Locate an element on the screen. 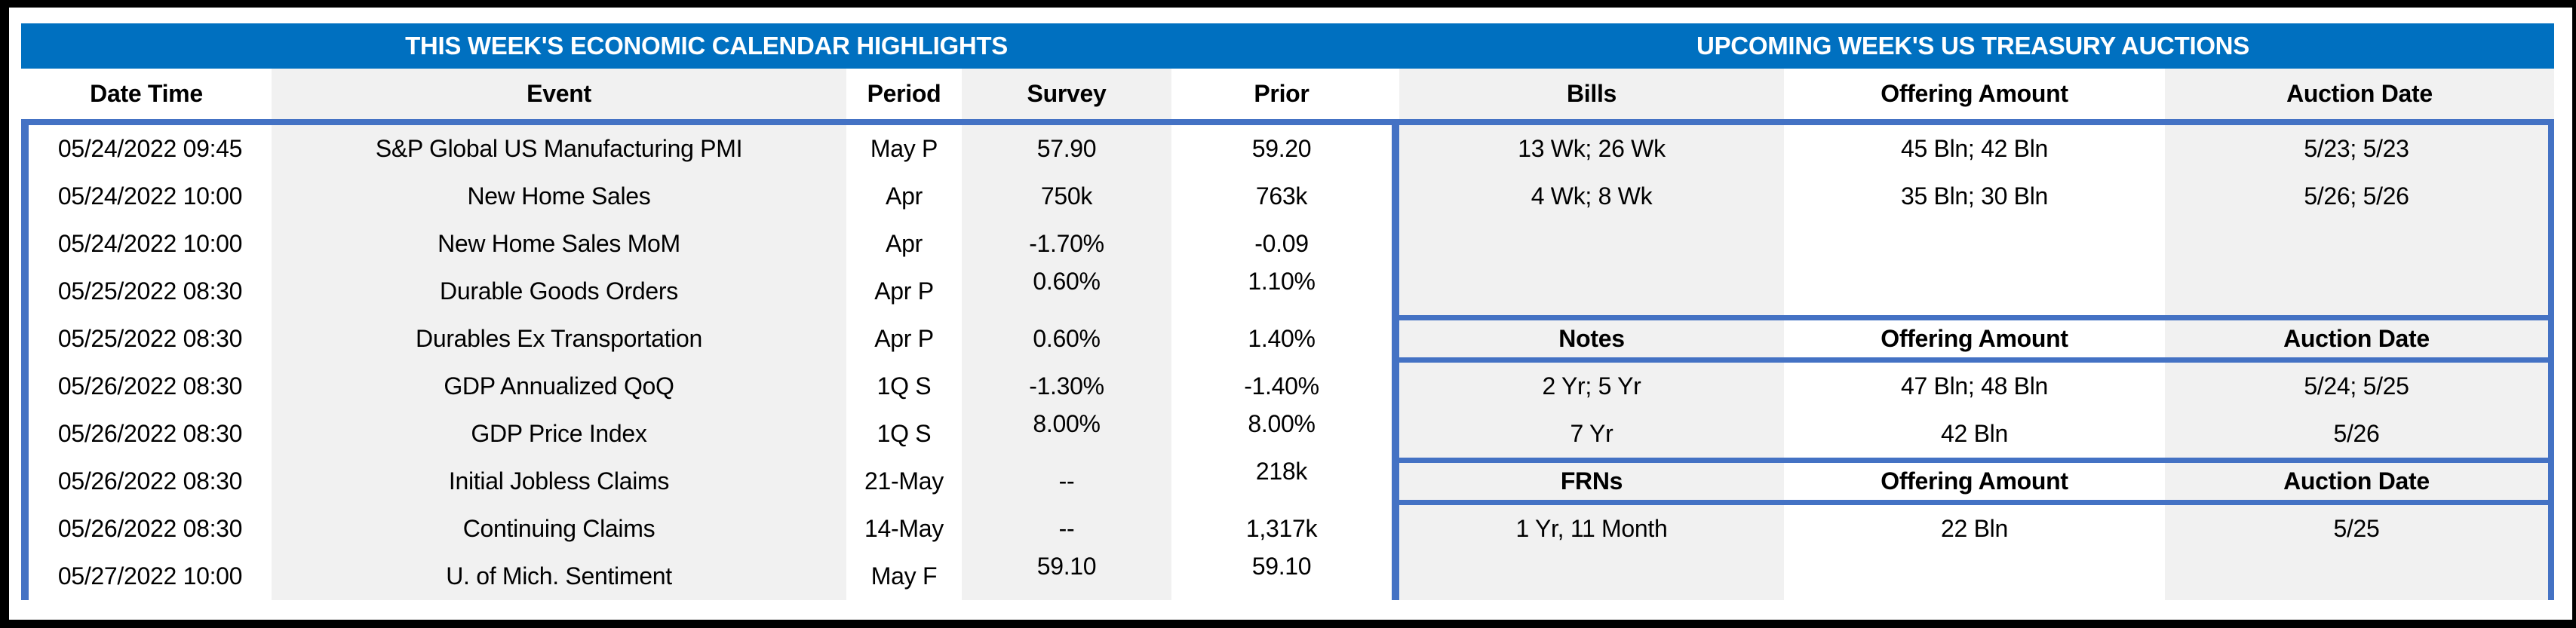  notes-row: 7 Yr 42 Bln 5/26 is located at coordinates (1973, 434).